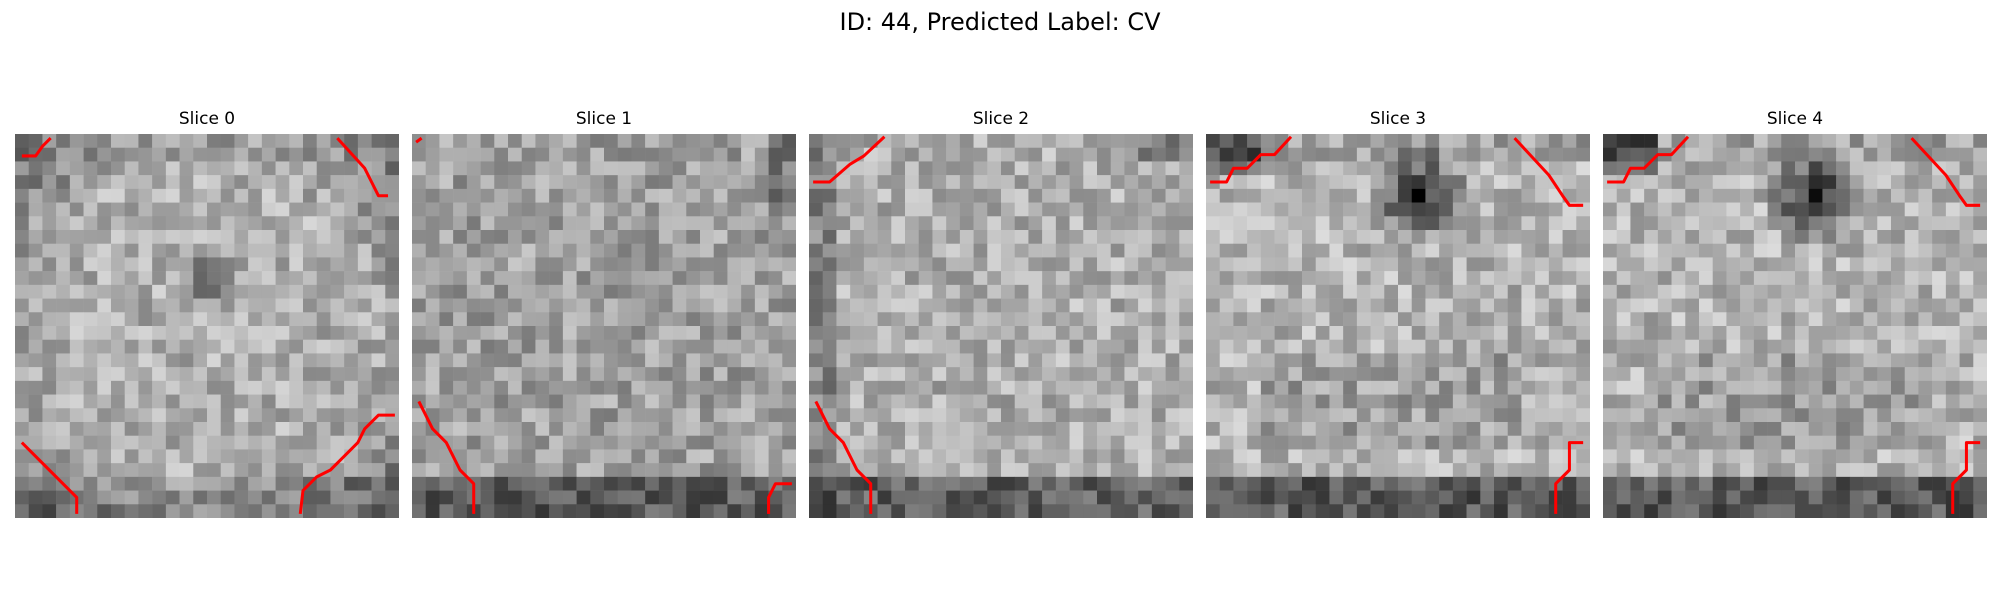 The width and height of the screenshot is (2000, 600). Describe the element at coordinates (1001, 119) in the screenshot. I see `slice-title: Slice 2` at that location.